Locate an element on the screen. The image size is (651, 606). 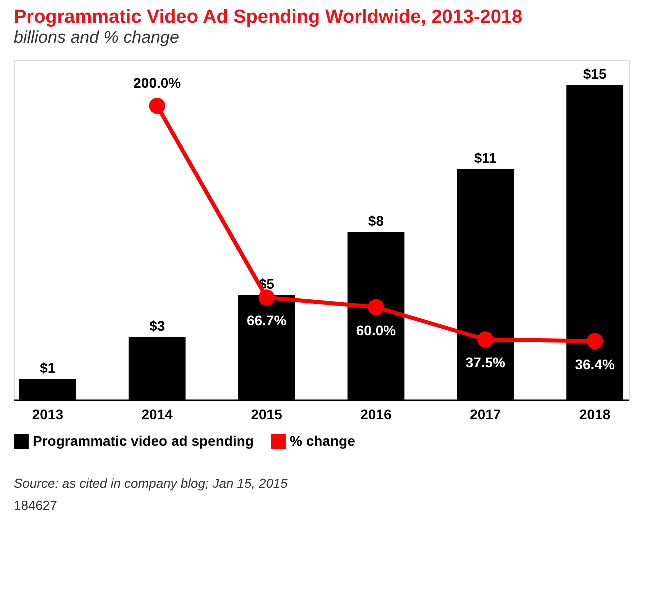
x-tick-label: 2017 is located at coordinates (486, 414).